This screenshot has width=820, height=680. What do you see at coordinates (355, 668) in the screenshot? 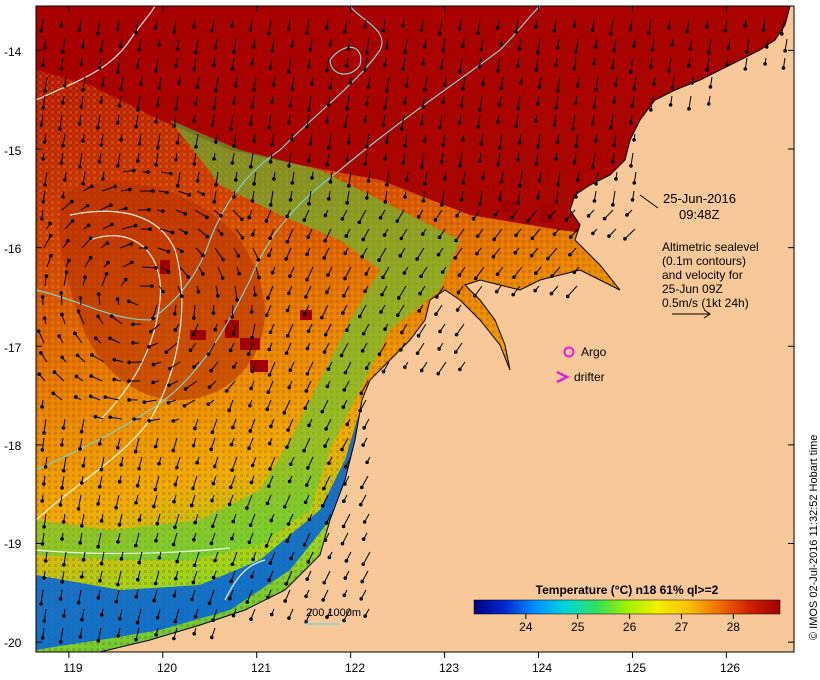
I see `lon-label: 122` at bounding box center [355, 668].